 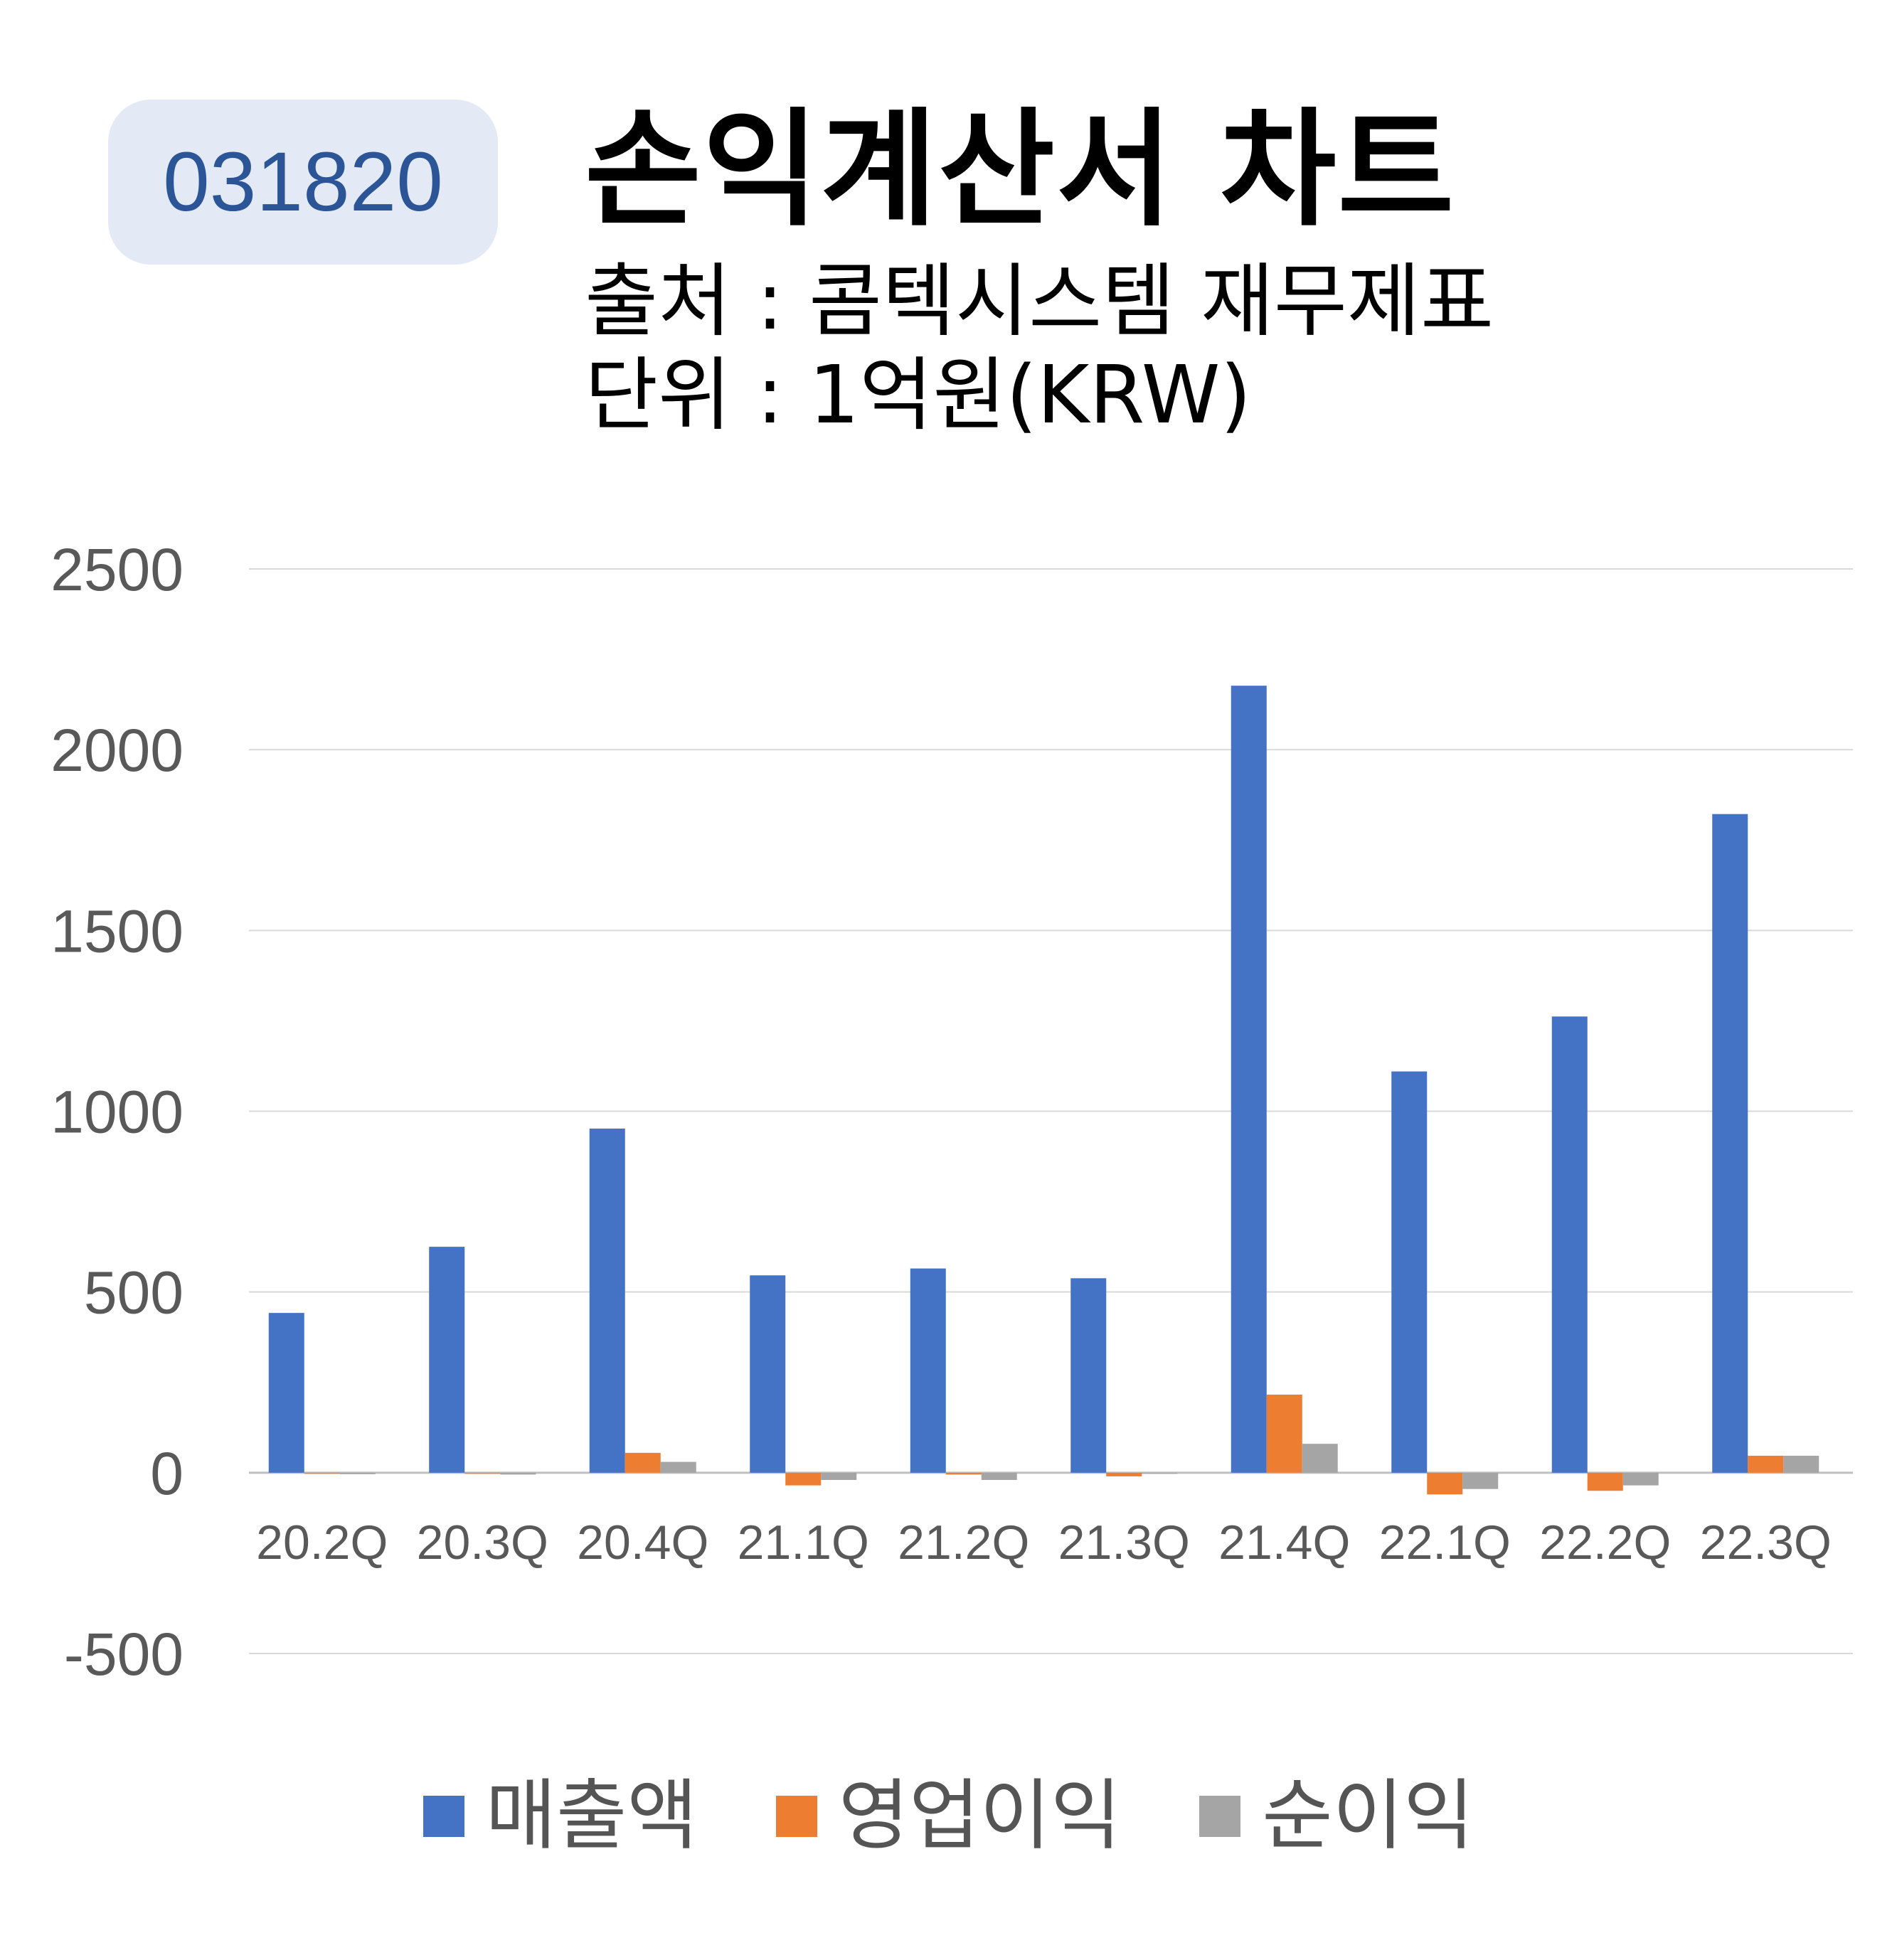 I want to click on y-tick-label: 2500, so click(x=118, y=569).